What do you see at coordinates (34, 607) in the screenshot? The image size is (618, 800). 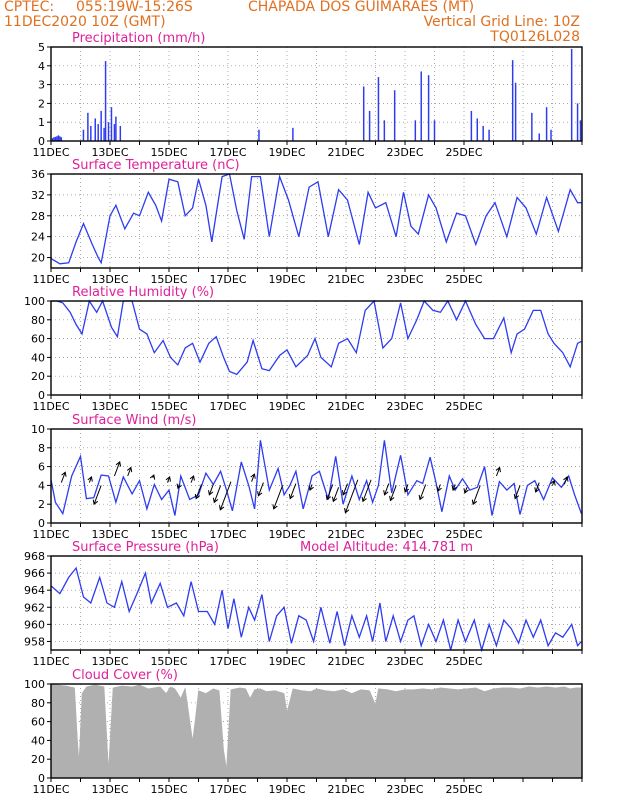 I see `y-tick-label: 962` at bounding box center [34, 607].